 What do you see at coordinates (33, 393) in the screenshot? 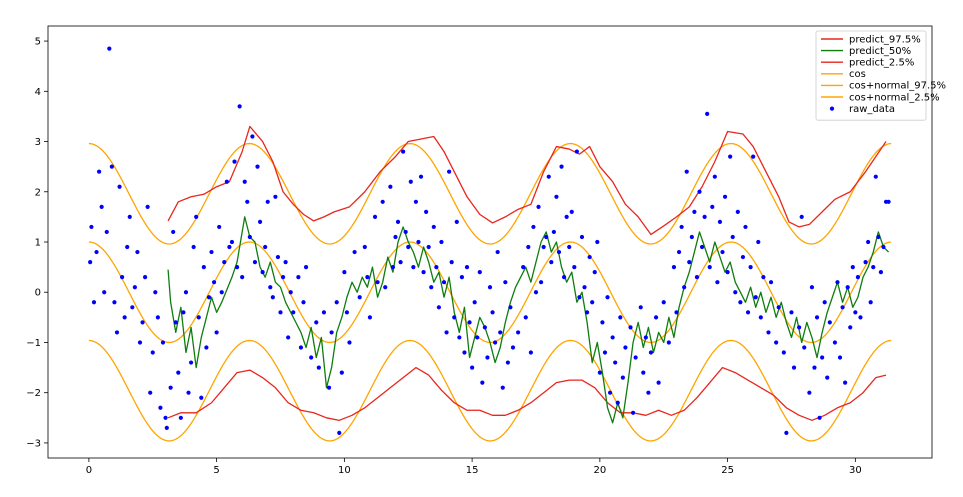
I see `y-tick-label: −2` at bounding box center [33, 393].